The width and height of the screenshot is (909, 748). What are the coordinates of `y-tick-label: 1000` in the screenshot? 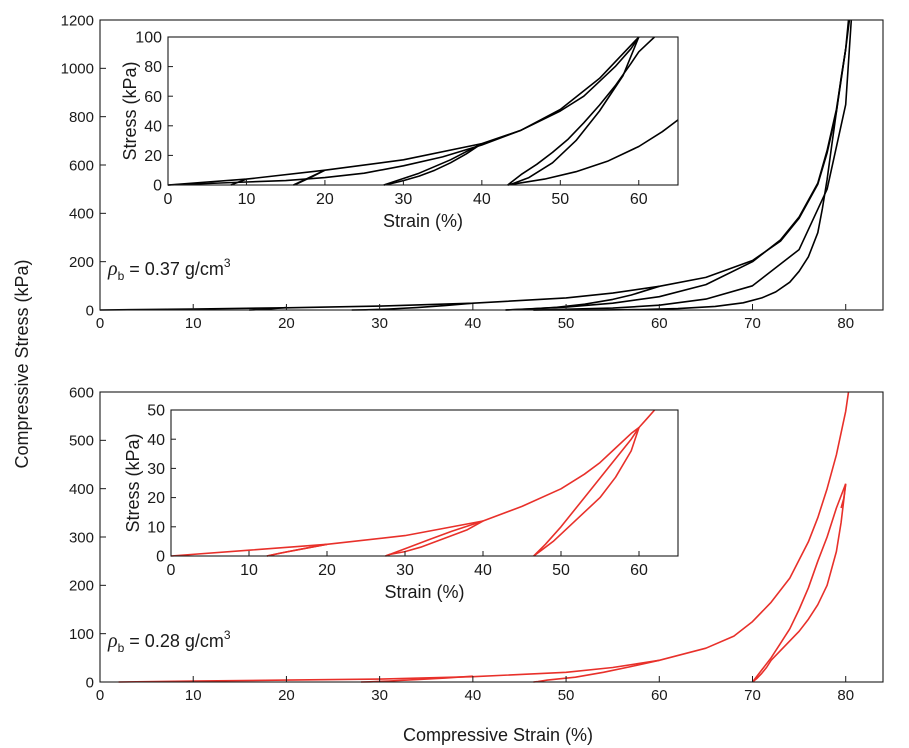 It's located at (77, 69).